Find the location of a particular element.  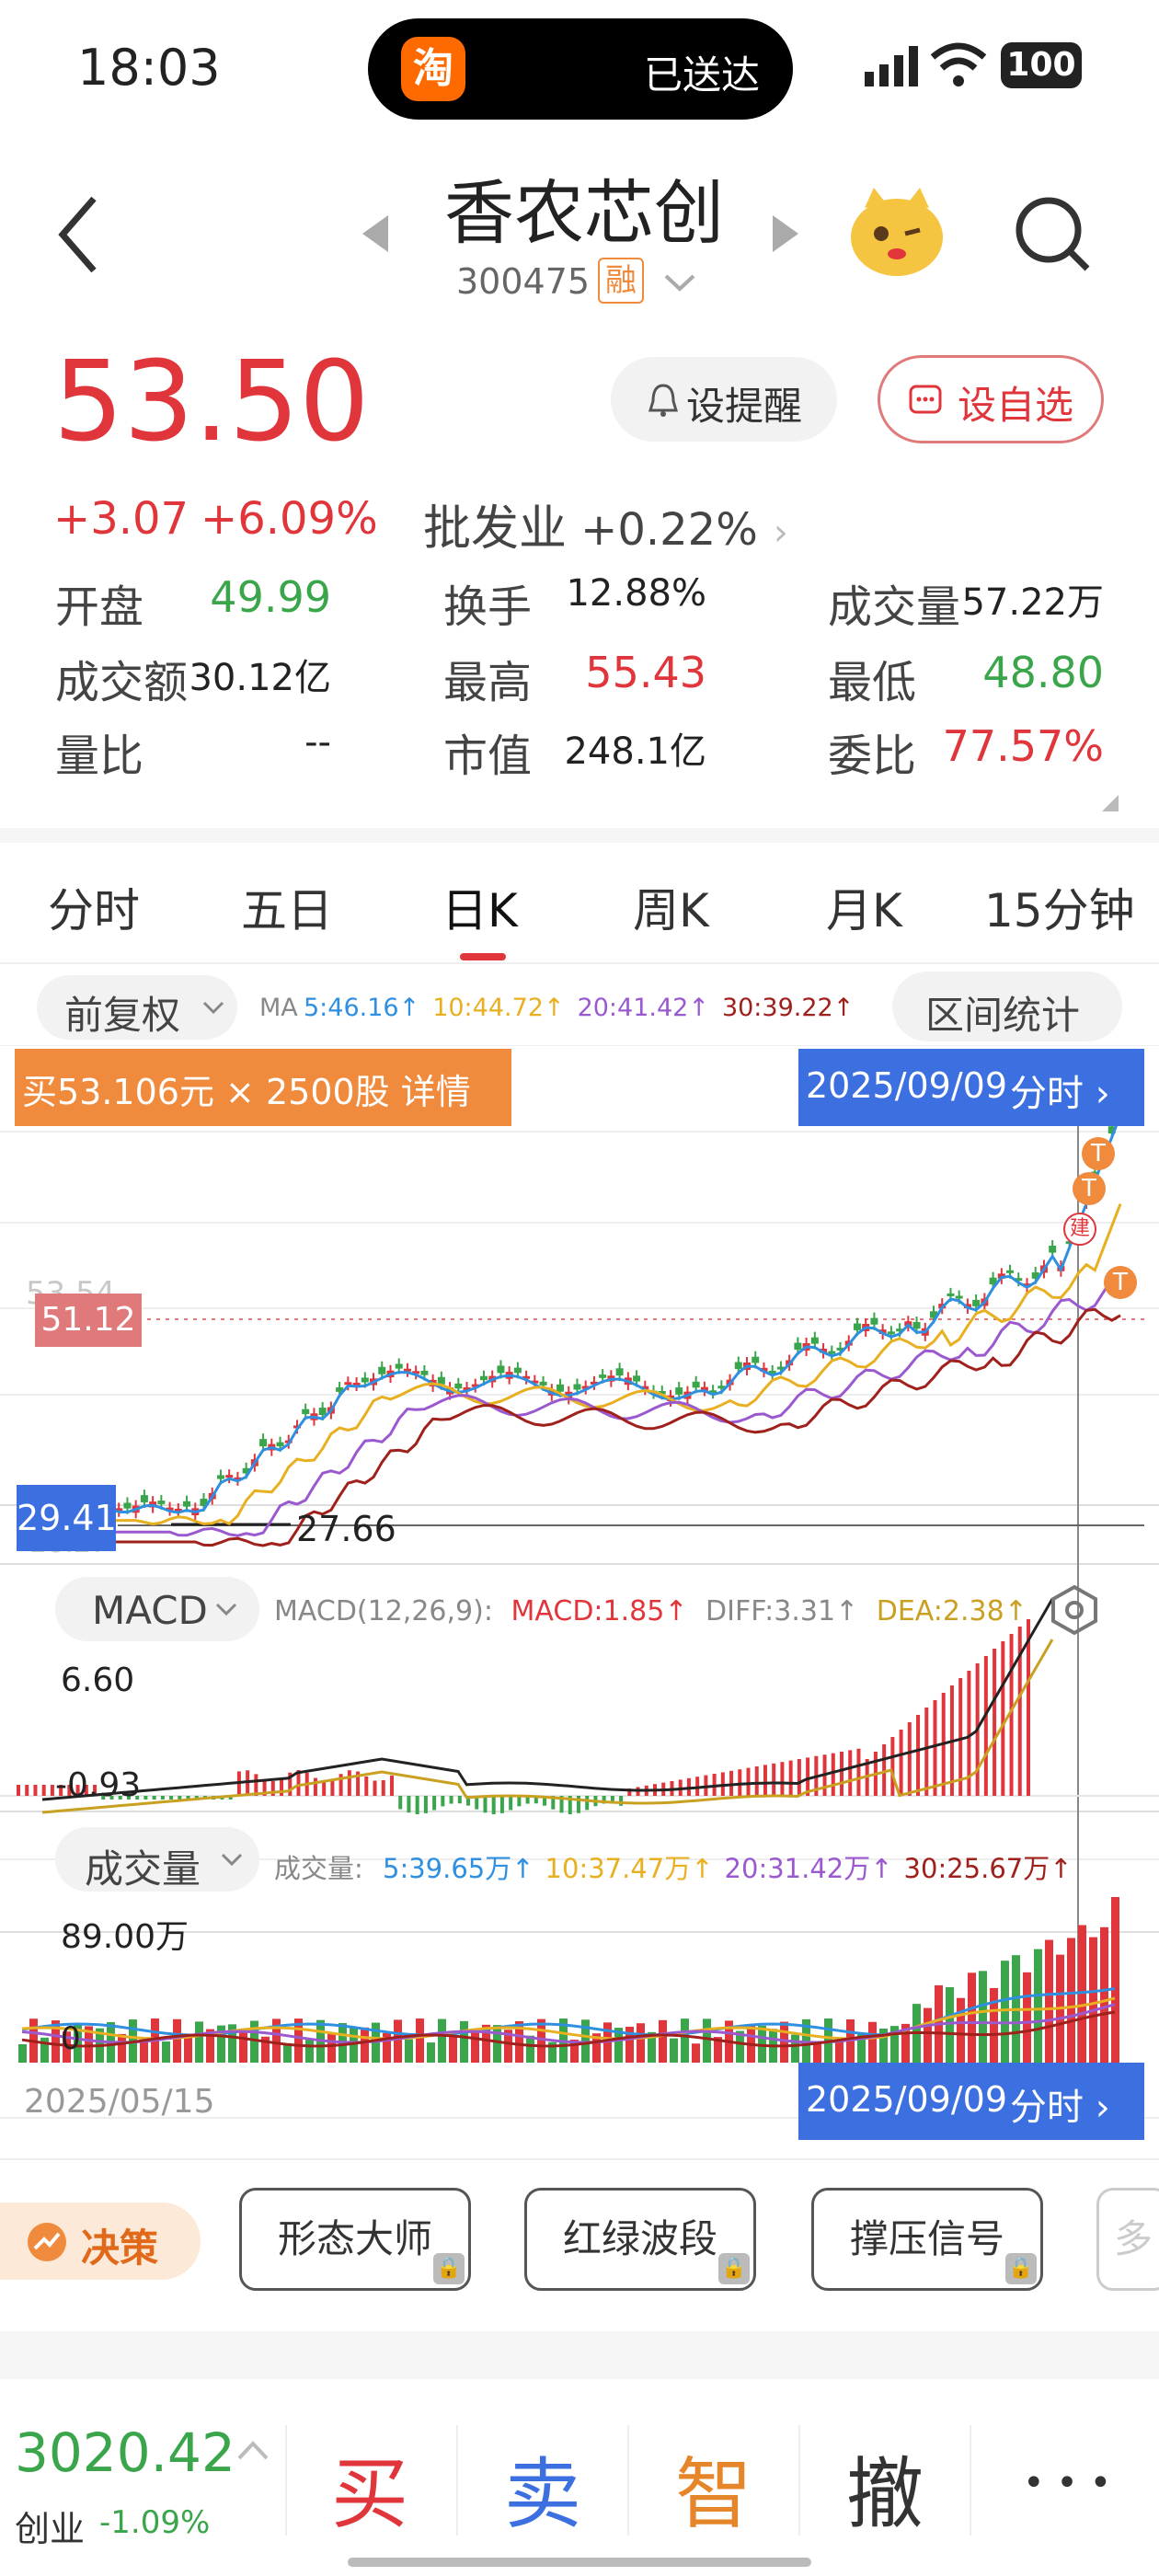

back-button is located at coordinates (78, 236).